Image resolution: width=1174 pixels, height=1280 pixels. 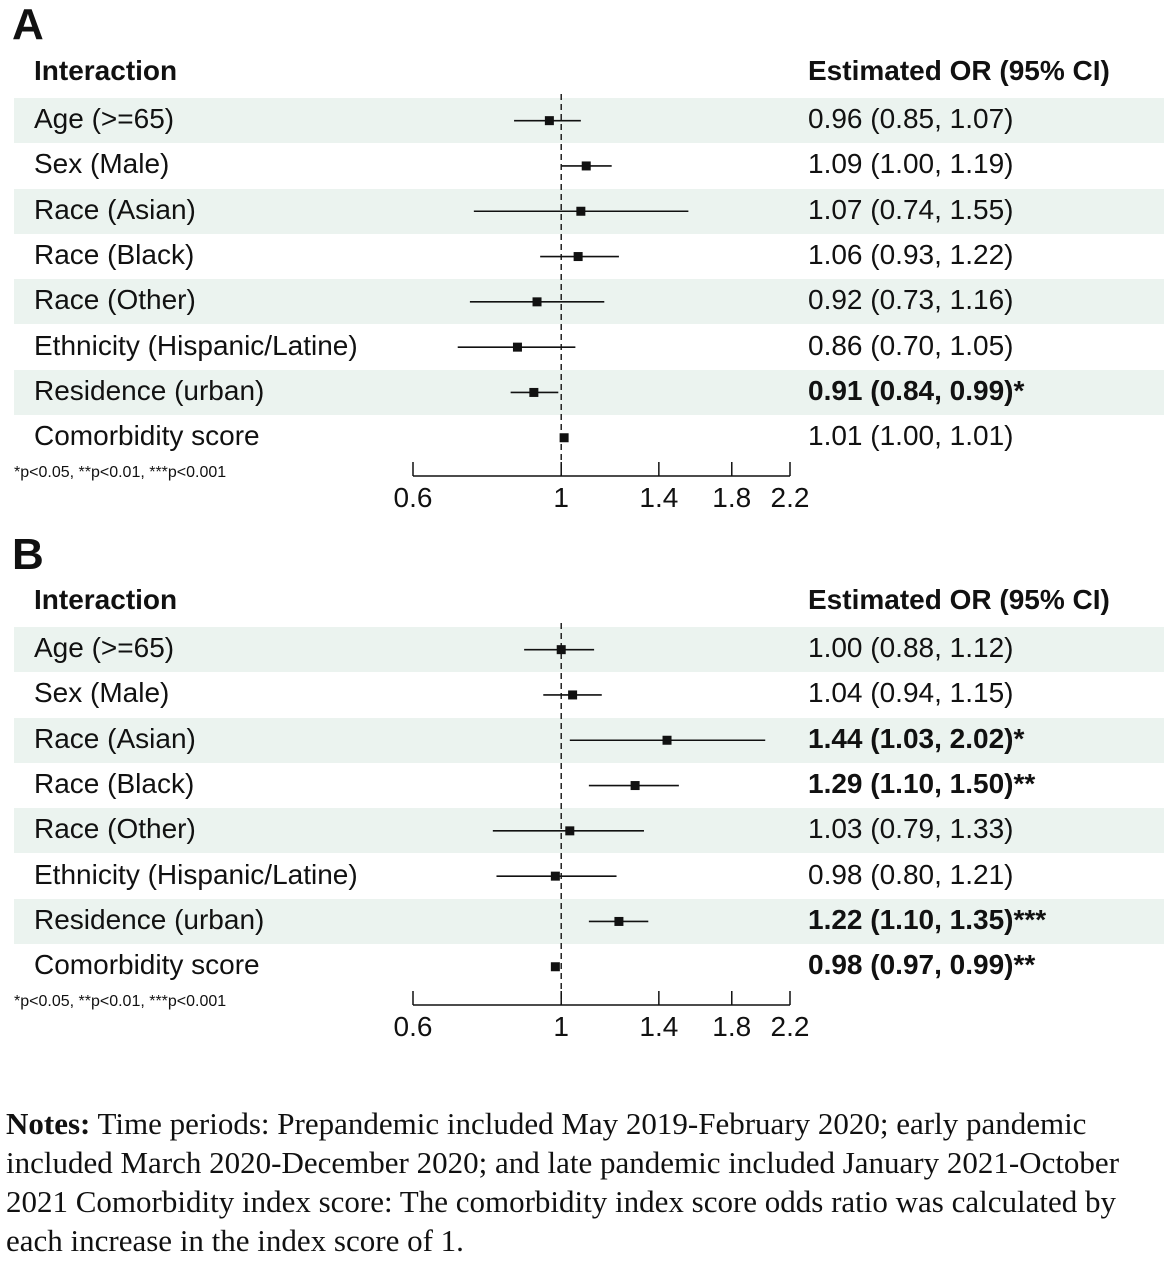 What do you see at coordinates (102, 693) in the screenshot?
I see `panel-b-row-label: Sex (Male)` at bounding box center [102, 693].